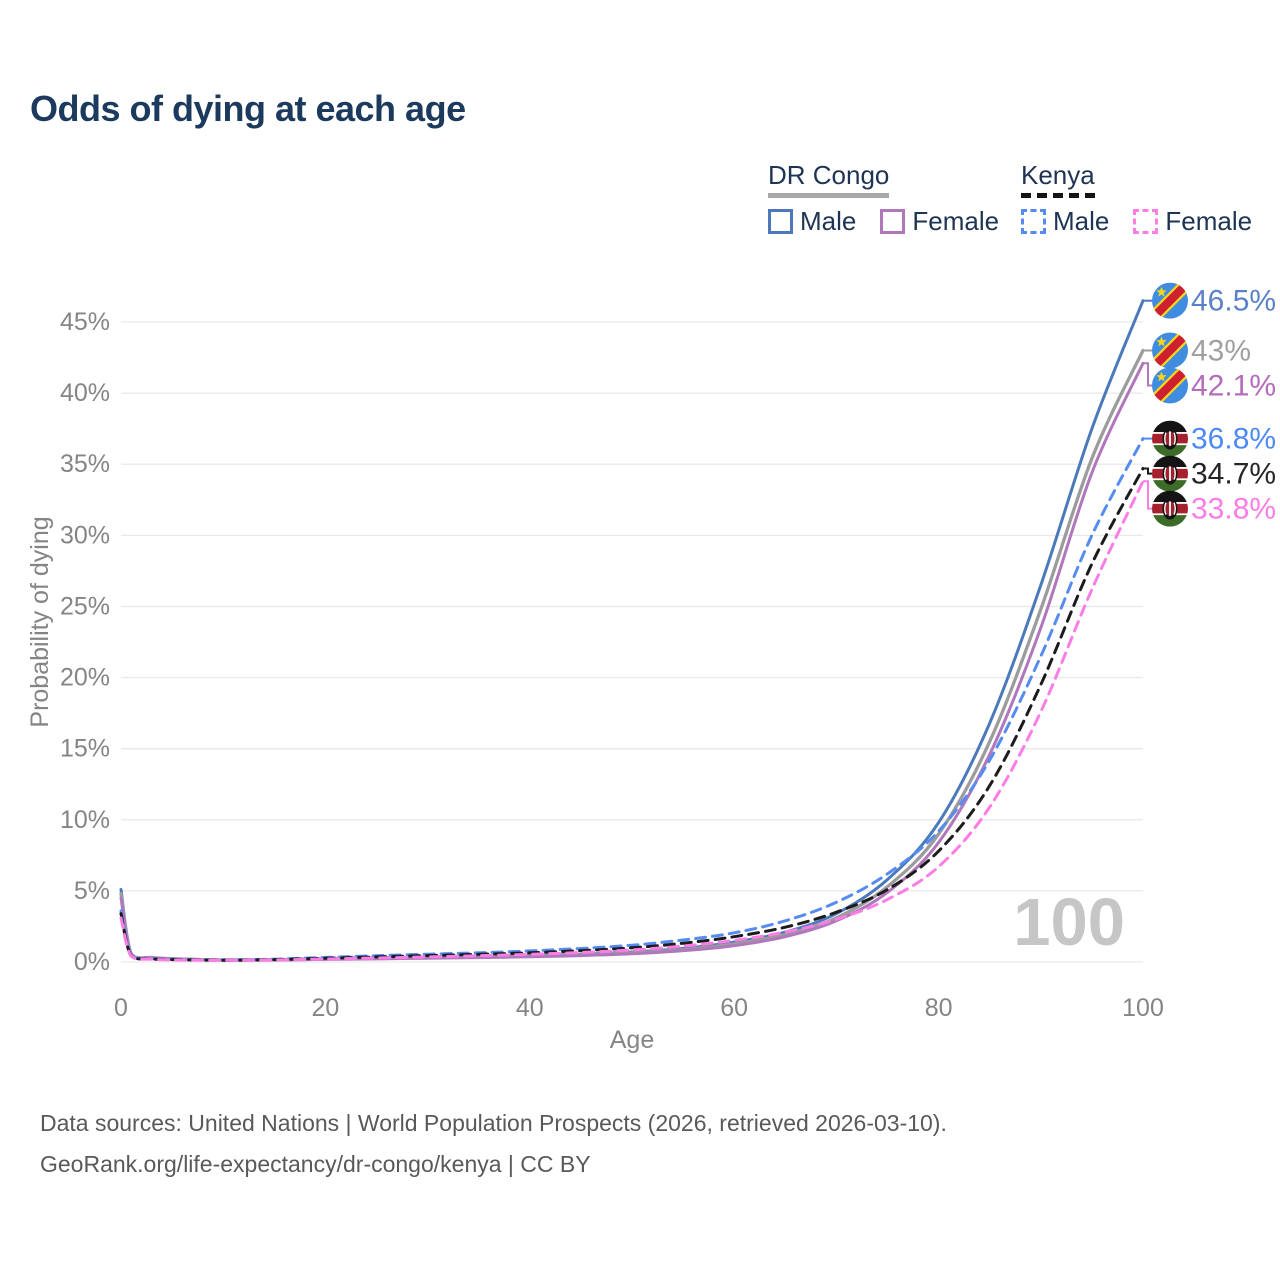  I want to click on legend-item-drc-female: Female, so click(939, 221).